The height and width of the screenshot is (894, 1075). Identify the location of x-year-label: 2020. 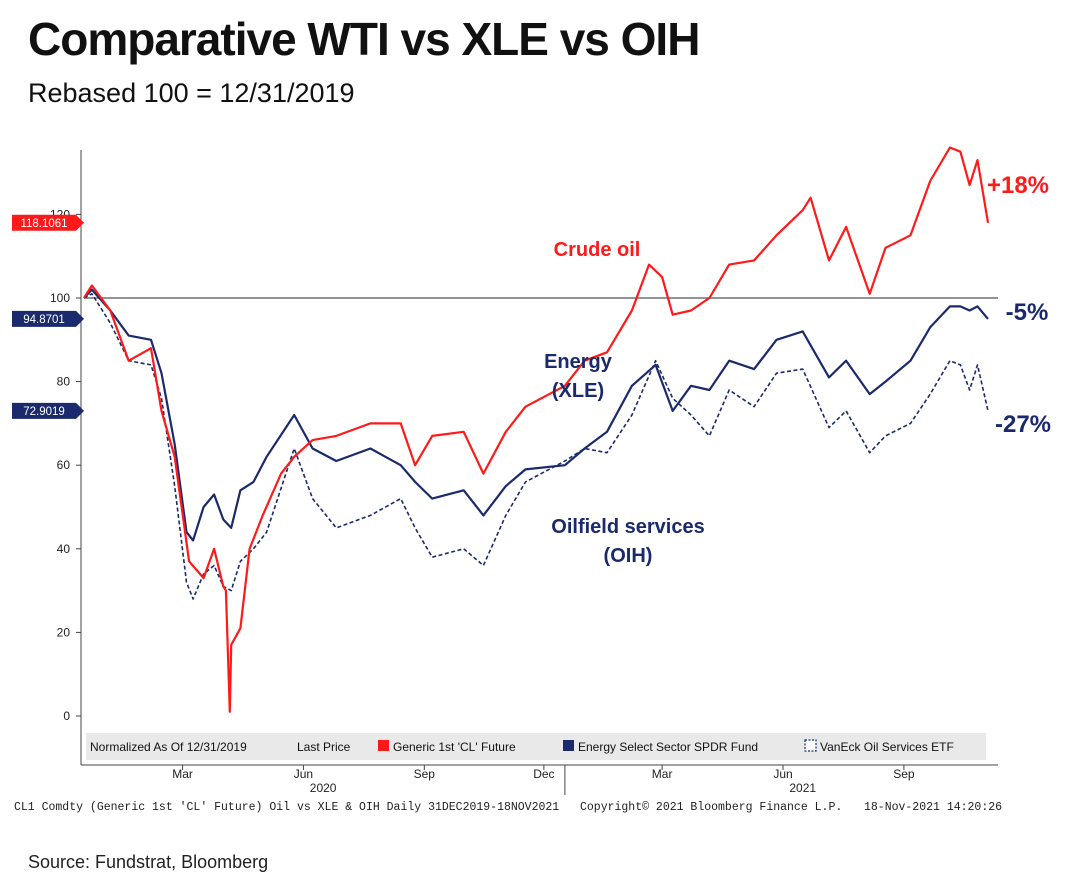
(323, 788).